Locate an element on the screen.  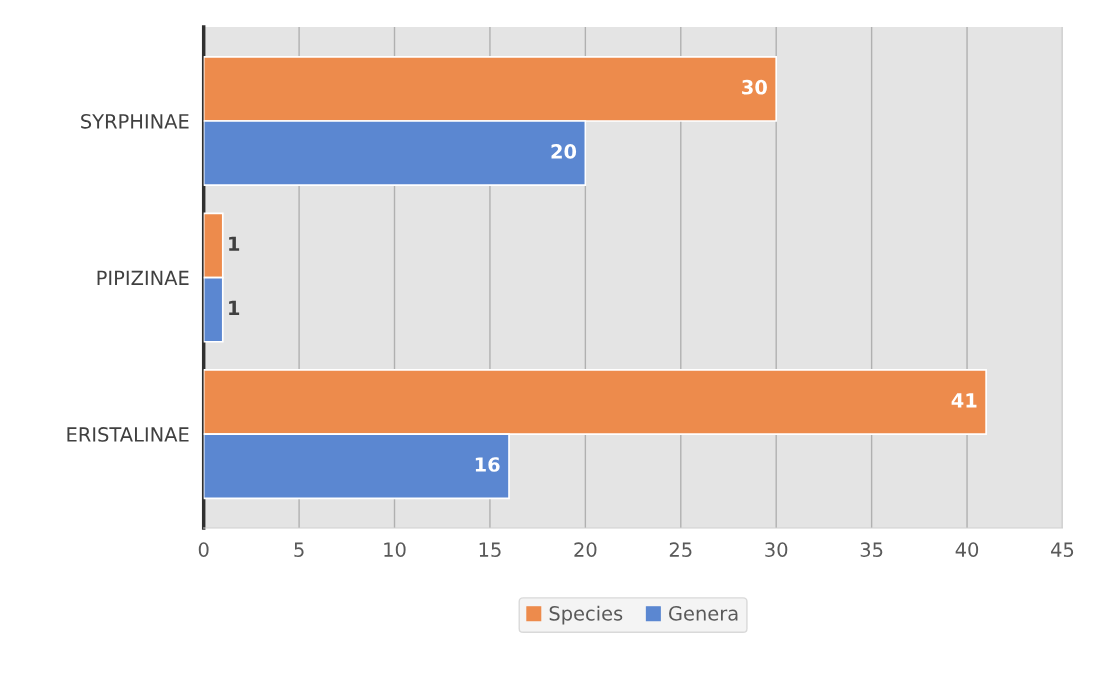
legend-label: Species is located at coordinates (586, 615).